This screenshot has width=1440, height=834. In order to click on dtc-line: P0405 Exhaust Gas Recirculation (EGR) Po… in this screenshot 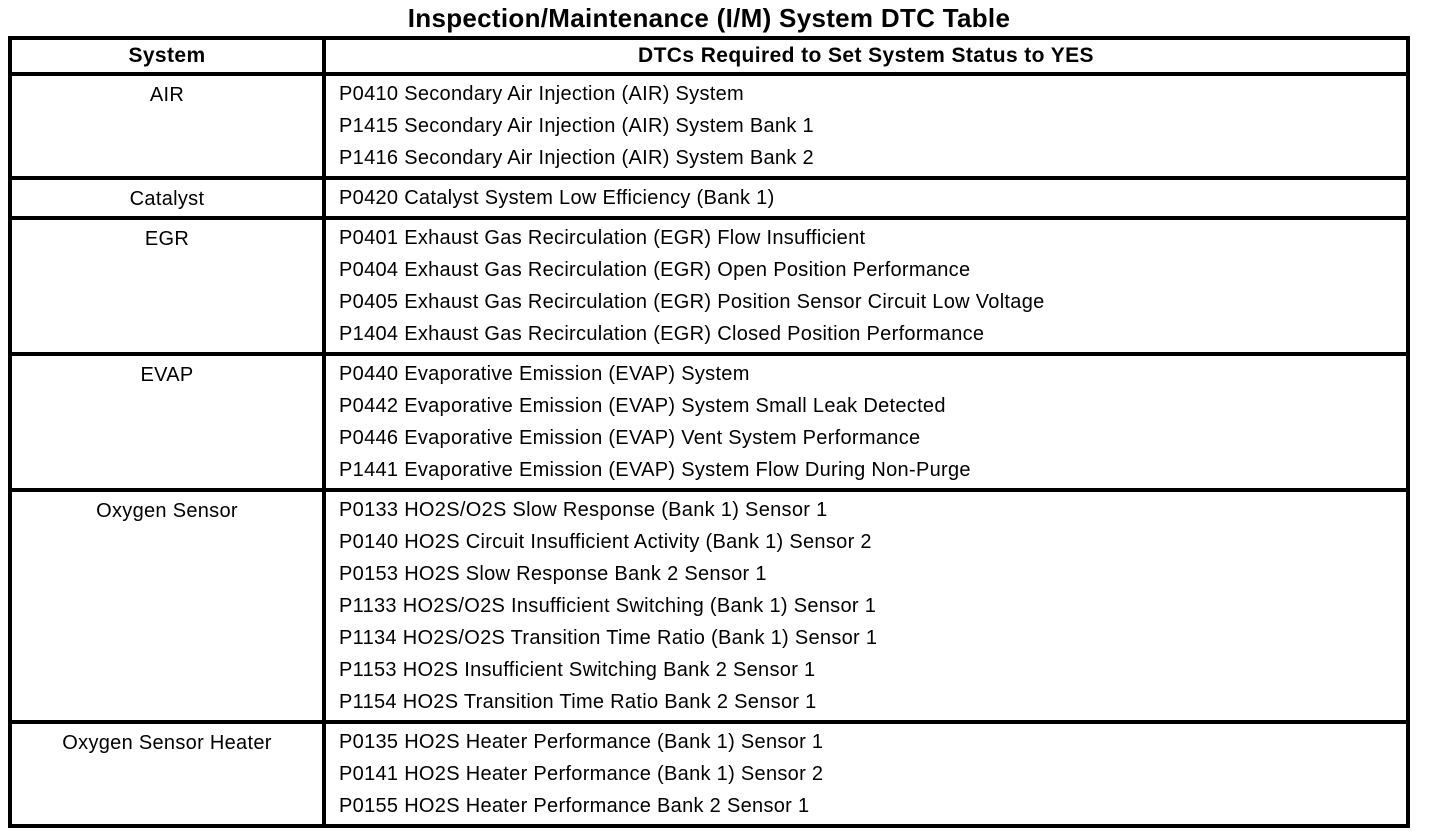, I will do `click(692, 302)`.